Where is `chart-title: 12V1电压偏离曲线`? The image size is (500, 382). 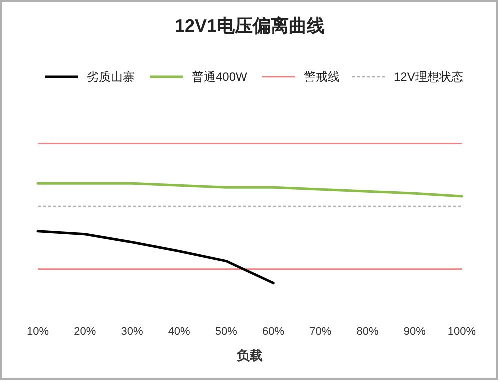
chart-title: 12V1电压偏离曲线 is located at coordinates (250, 26).